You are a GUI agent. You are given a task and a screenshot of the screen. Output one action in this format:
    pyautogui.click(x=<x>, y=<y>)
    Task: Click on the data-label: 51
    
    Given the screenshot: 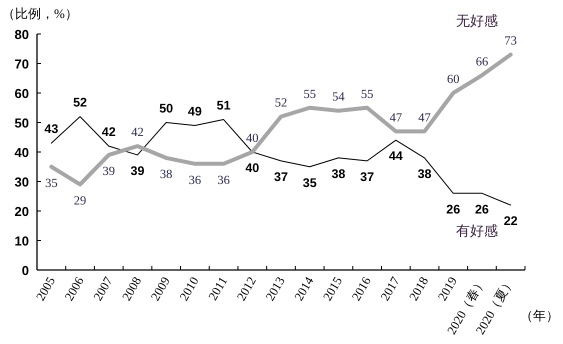 What is the action you would take?
    pyautogui.click(x=223, y=105)
    